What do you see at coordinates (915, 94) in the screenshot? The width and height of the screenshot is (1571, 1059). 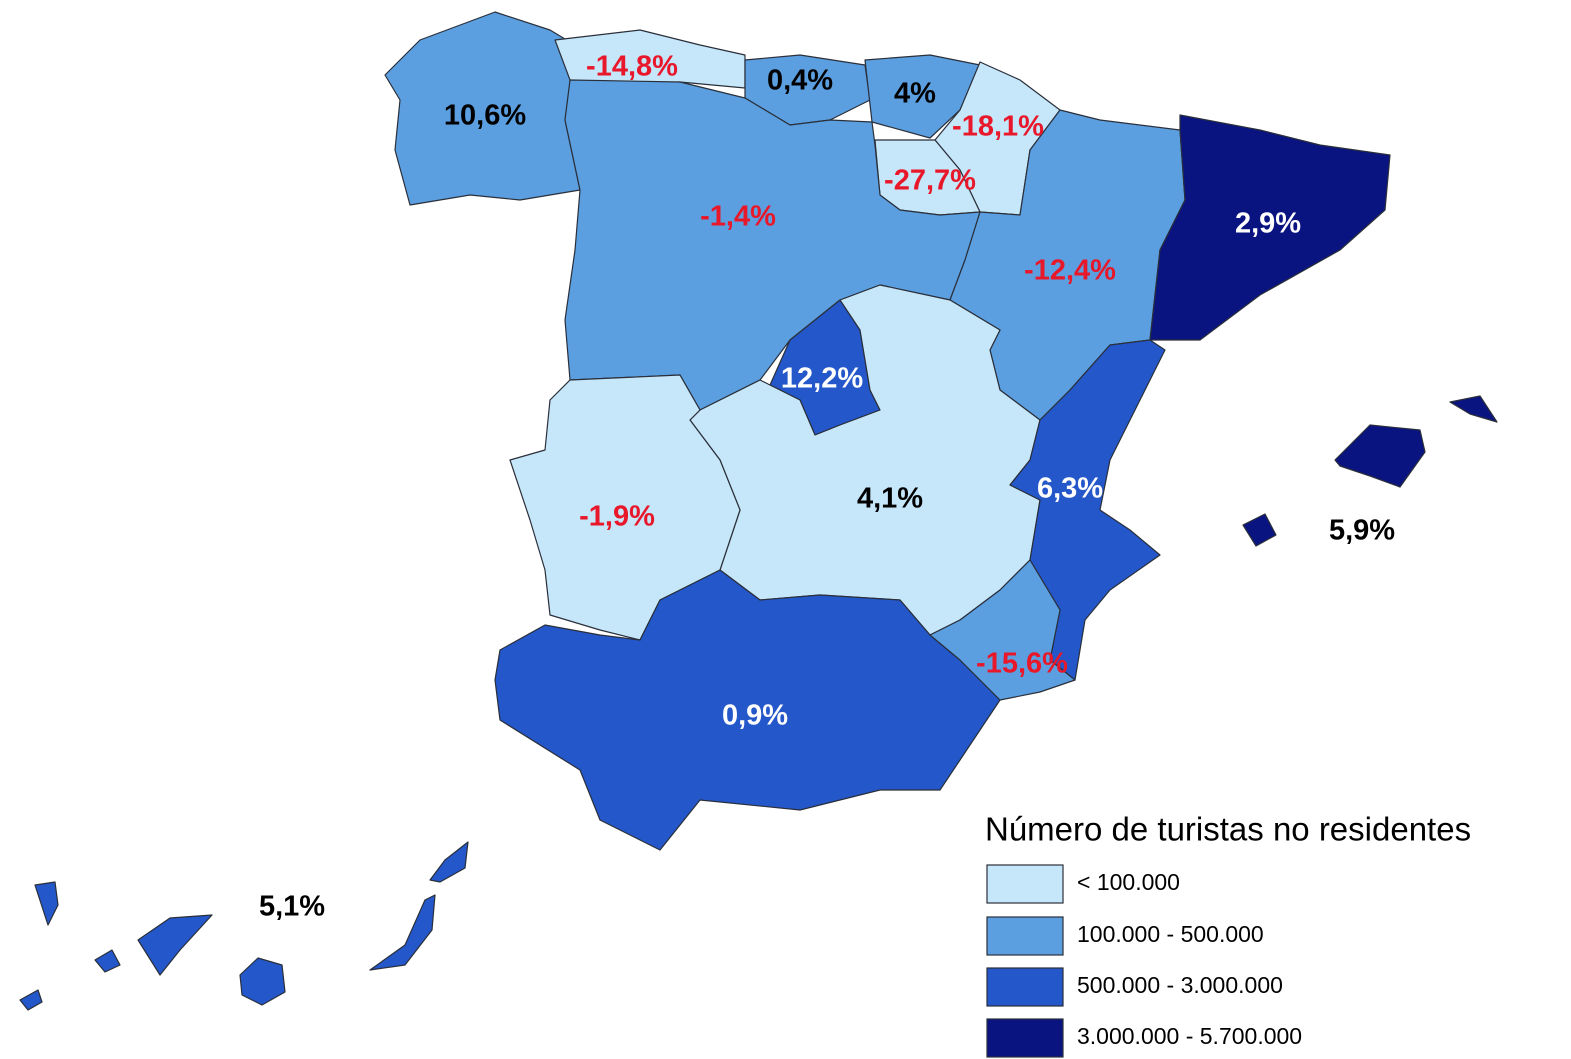 I see `region-label: 4%` at bounding box center [915, 94].